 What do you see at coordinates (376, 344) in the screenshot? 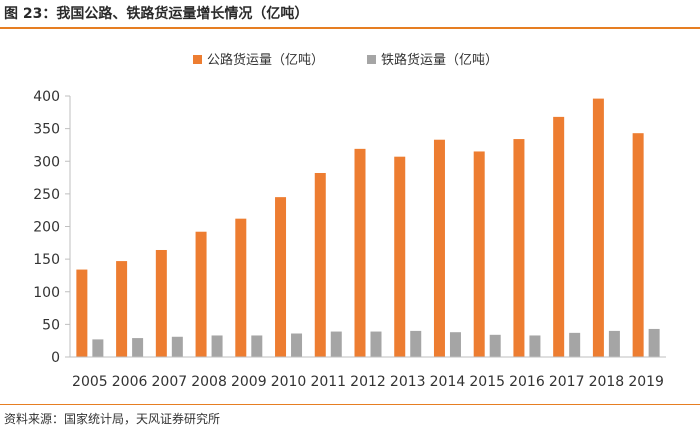
I see `bar-railway-2012` at bounding box center [376, 344].